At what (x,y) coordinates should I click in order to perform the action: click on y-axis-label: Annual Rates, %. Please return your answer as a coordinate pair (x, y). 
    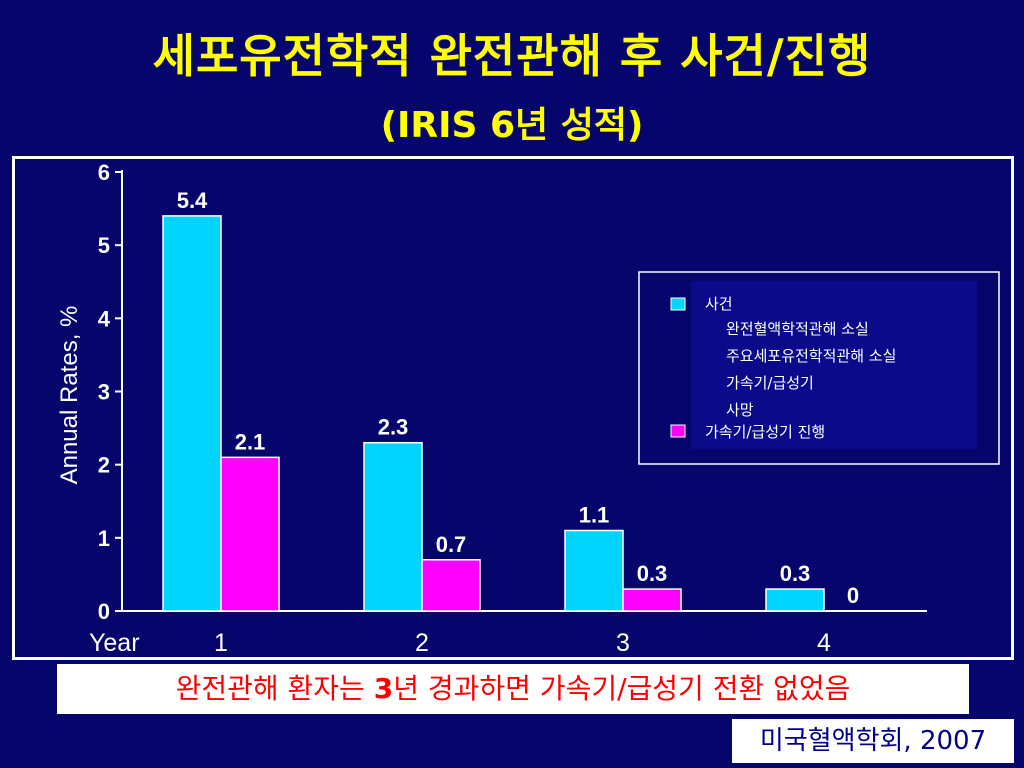
    Looking at the image, I should click on (69, 395).